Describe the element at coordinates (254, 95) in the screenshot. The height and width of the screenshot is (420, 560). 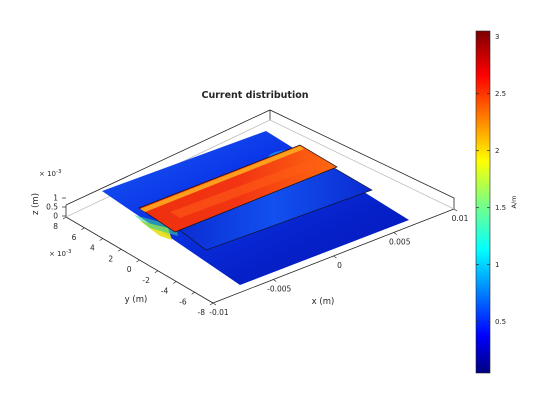
I see `chart-title: Current distribution` at that location.